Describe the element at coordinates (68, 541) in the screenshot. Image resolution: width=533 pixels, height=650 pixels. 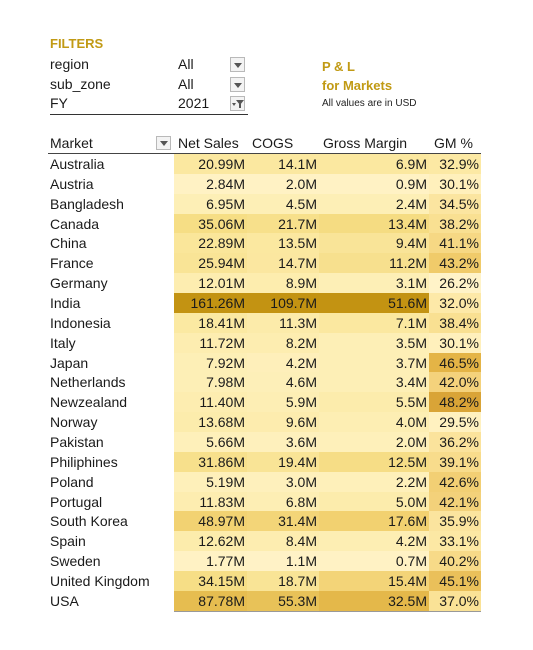
I see `cell-market: Spain` at that location.